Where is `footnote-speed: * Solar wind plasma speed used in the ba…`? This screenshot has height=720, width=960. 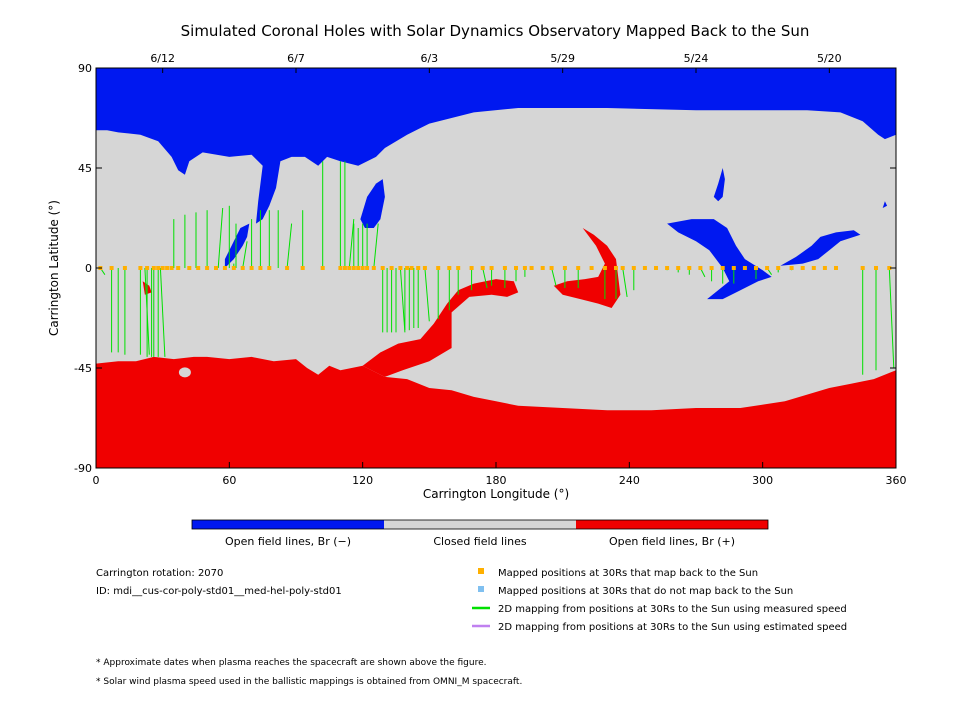 footnote-speed: * Solar wind plasma speed used in the ba… is located at coordinates (309, 682).